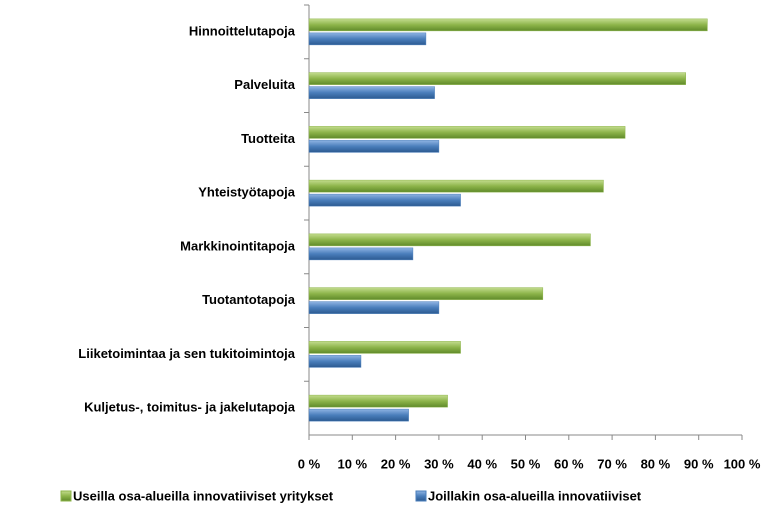 The height and width of the screenshot is (511, 770). I want to click on x-tick-label: 30 %, so click(439, 463).